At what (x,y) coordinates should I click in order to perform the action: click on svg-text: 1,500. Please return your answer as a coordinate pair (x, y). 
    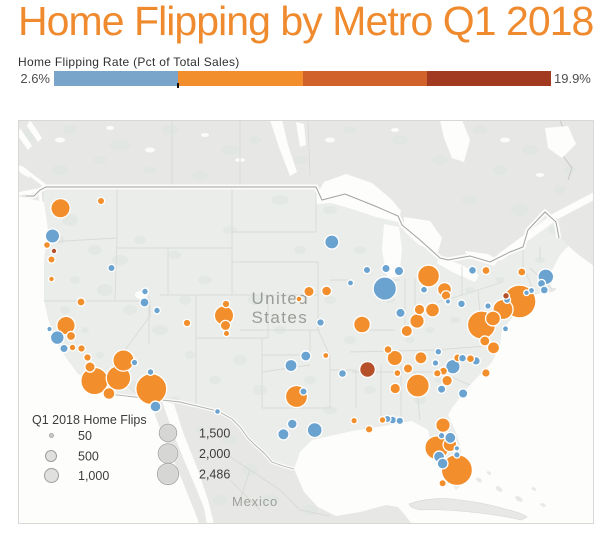
    Looking at the image, I should click on (214, 434).